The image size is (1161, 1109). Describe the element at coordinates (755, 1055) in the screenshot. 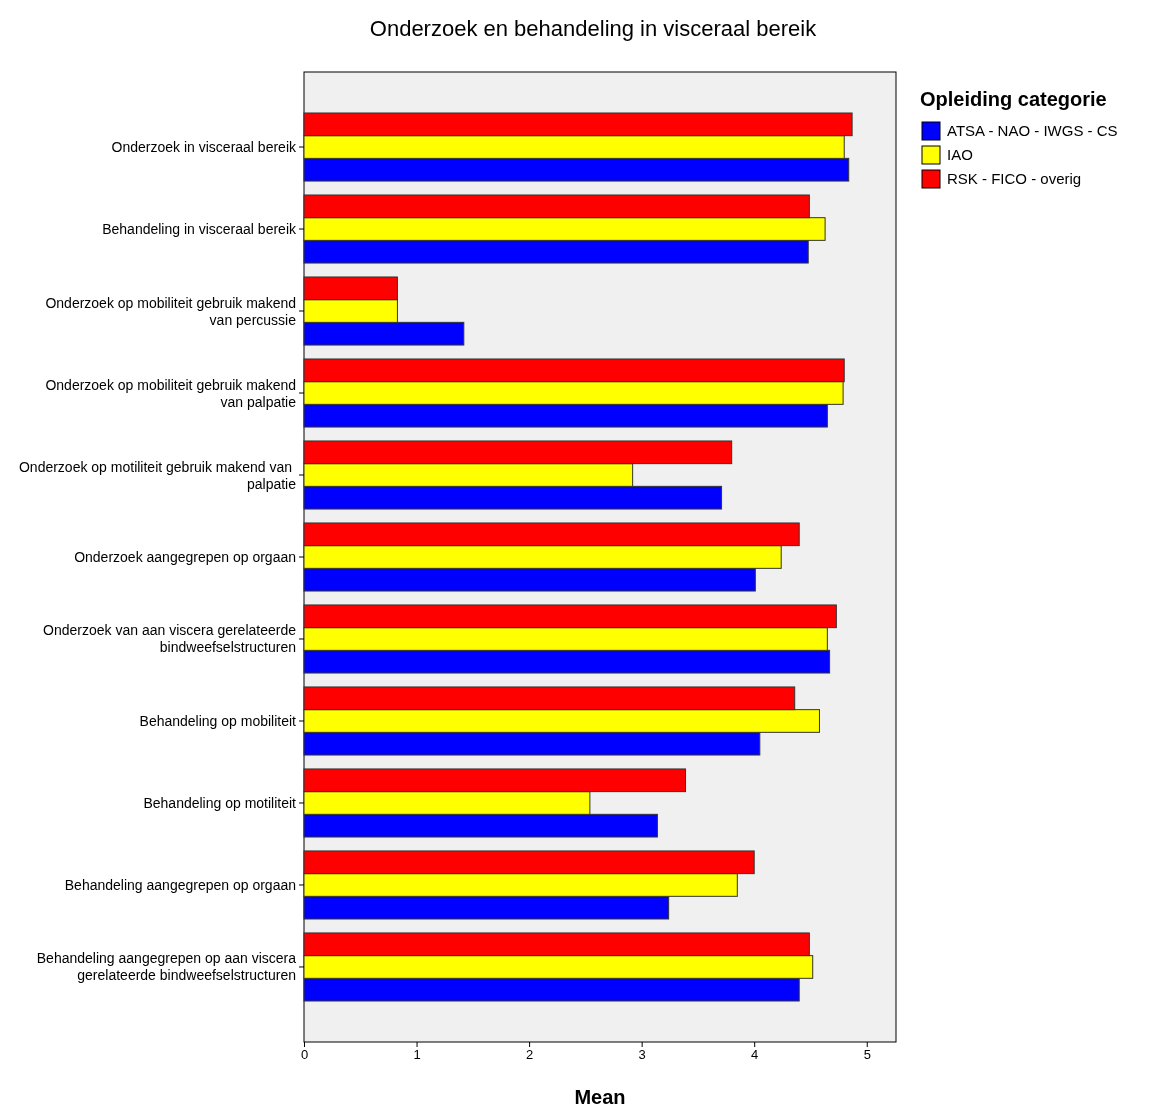

I see `x-tick-label: 4` at that location.